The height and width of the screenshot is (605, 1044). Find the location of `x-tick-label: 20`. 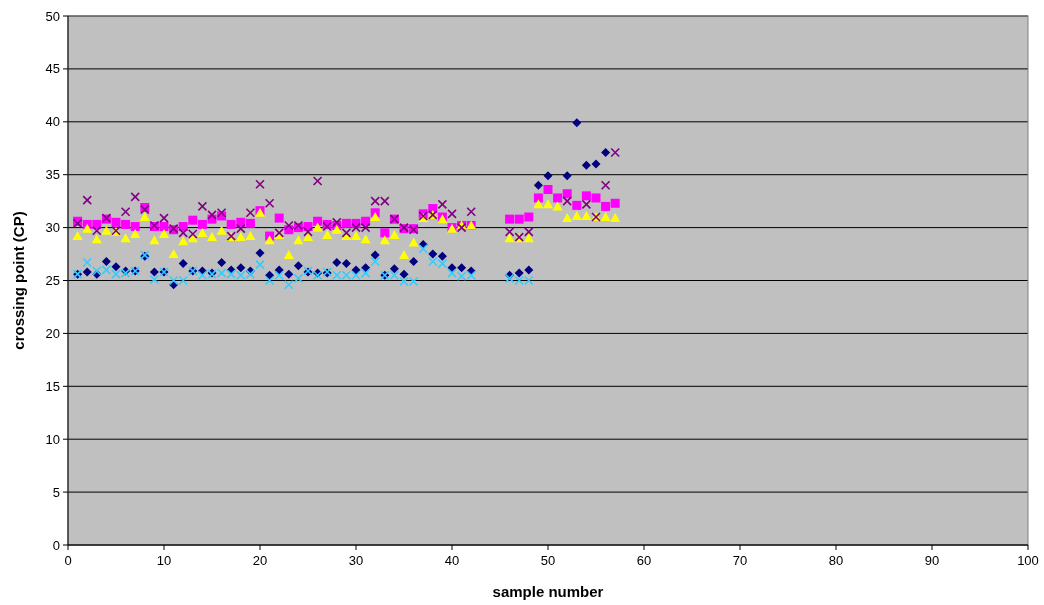

x-tick-label: 20 is located at coordinates (260, 560).